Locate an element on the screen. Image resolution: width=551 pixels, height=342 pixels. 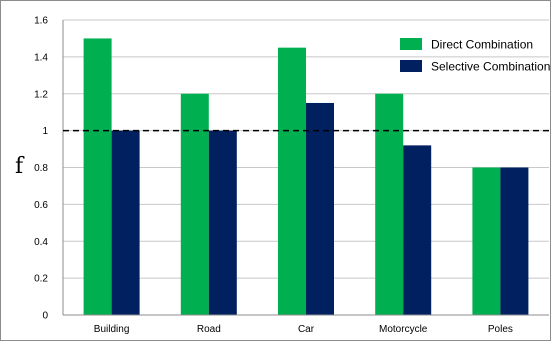
bar-selective-road is located at coordinates (222, 222).